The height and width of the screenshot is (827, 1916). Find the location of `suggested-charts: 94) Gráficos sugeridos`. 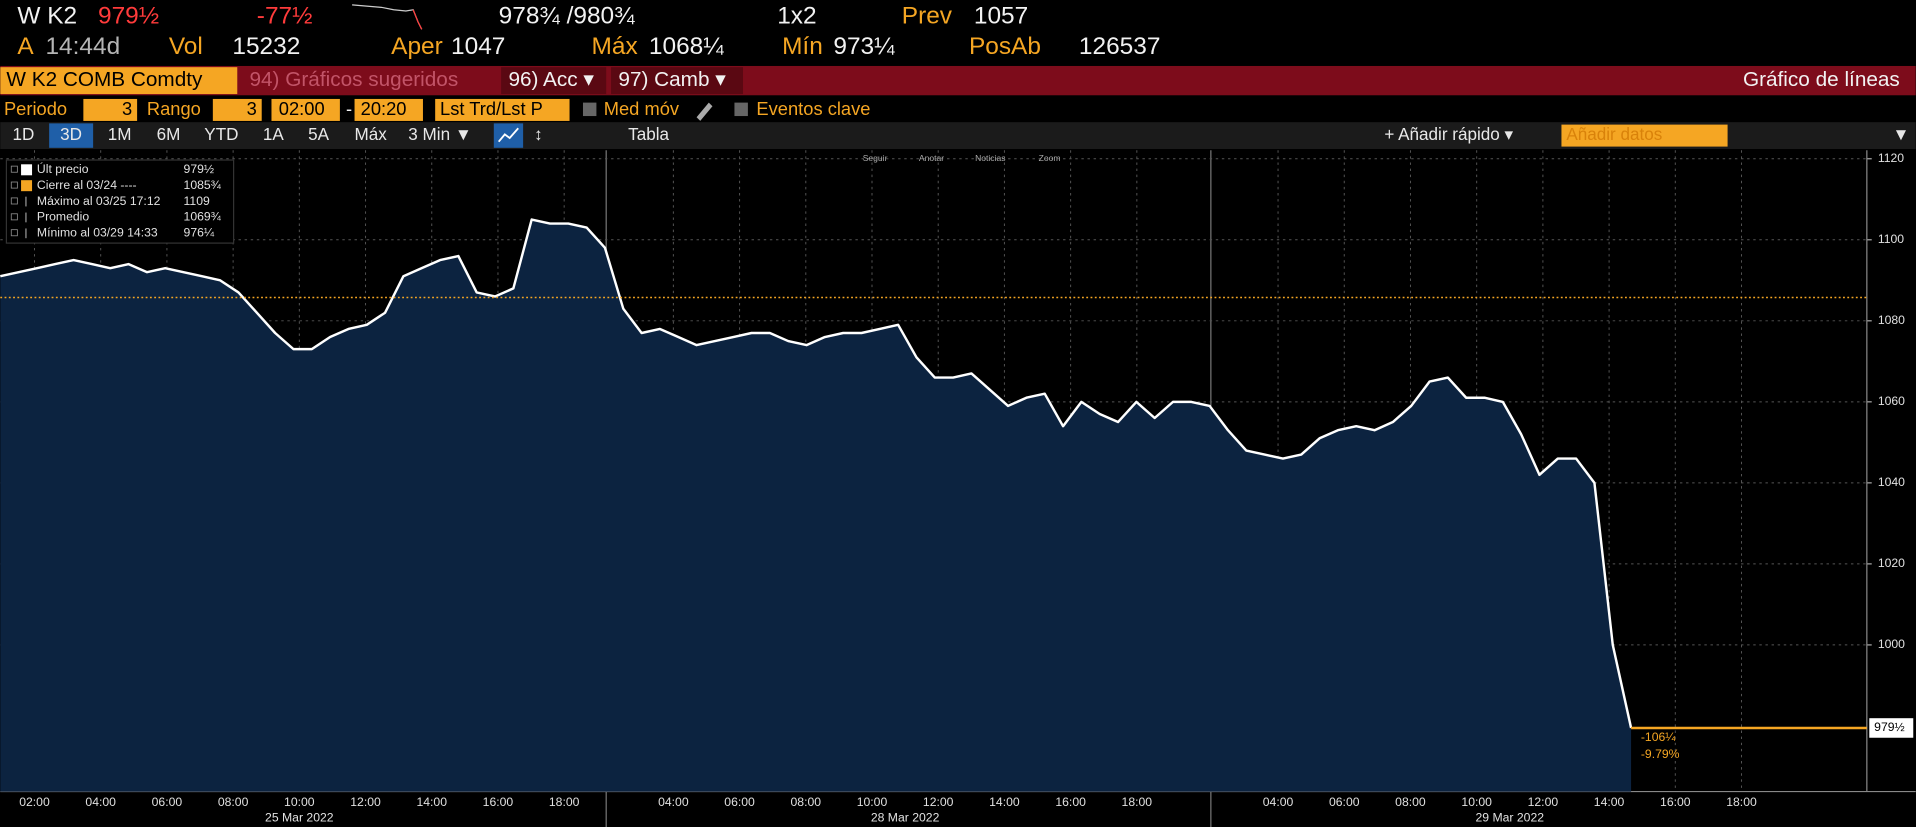

suggested-charts: 94) Gráficos sugeridos is located at coordinates (353, 79).